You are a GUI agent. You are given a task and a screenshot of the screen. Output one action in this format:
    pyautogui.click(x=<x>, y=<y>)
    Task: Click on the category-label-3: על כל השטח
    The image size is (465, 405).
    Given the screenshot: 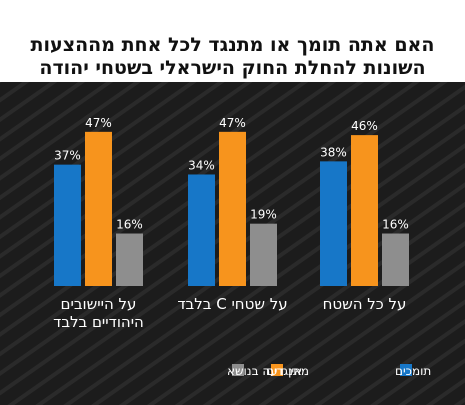 What is the action you would take?
    pyautogui.click(x=365, y=304)
    